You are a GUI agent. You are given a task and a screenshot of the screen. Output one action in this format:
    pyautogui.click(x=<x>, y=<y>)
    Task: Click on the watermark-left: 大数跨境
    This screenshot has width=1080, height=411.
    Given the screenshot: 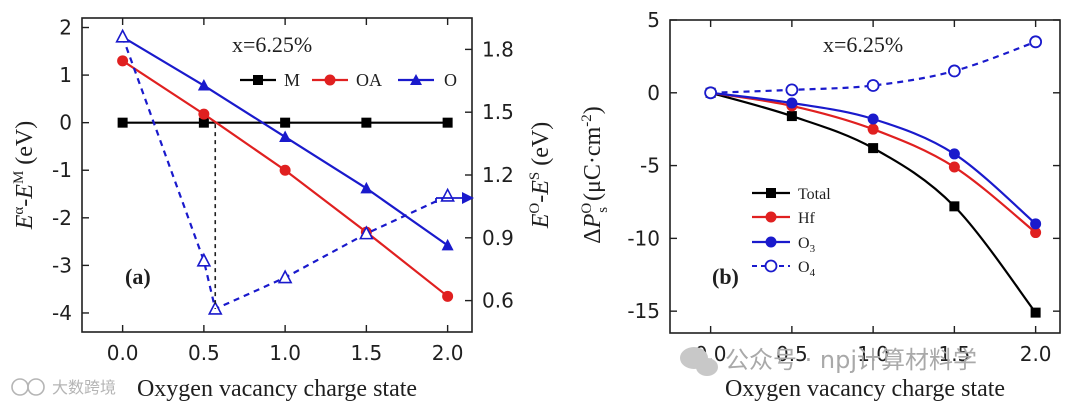 What is the action you would take?
    pyautogui.click(x=63, y=387)
    